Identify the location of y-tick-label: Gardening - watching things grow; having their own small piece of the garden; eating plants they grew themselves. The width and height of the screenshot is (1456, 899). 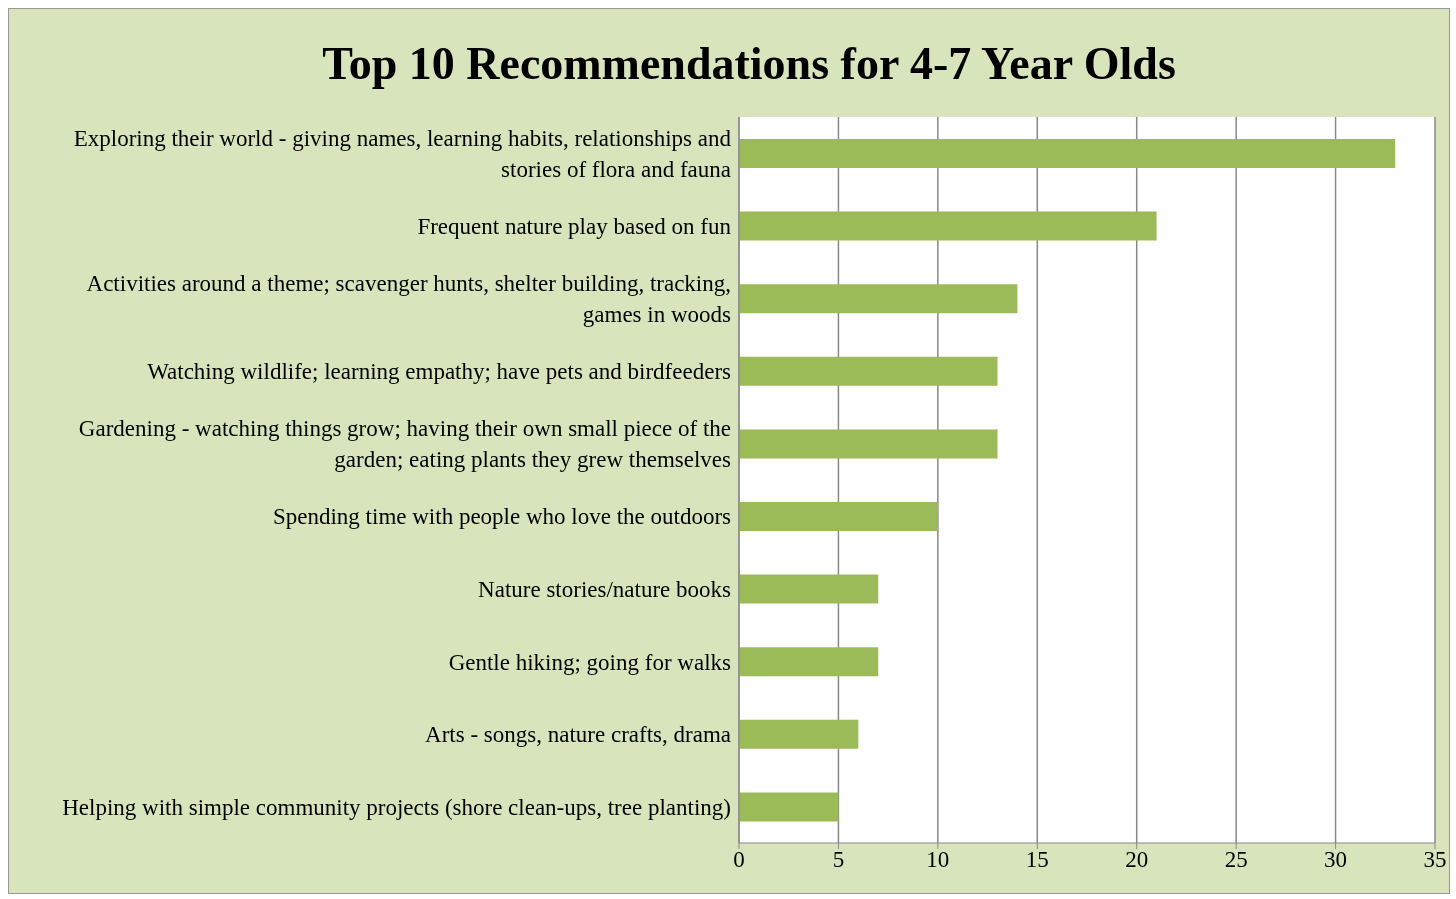
(405, 443).